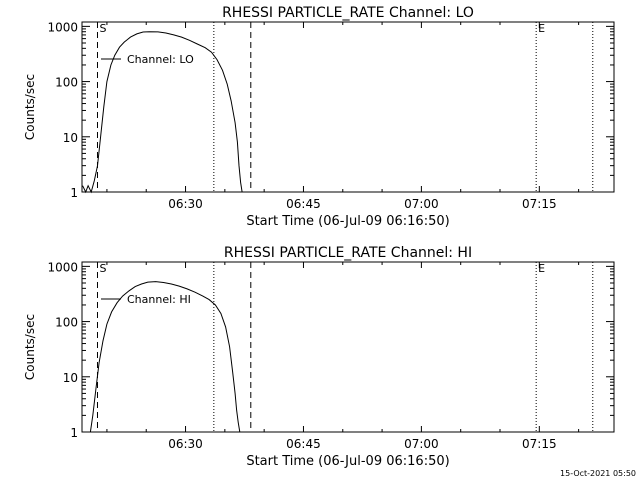  What do you see at coordinates (30, 347) in the screenshot?
I see `y-axis-label-hi: Counts/sec` at bounding box center [30, 347].